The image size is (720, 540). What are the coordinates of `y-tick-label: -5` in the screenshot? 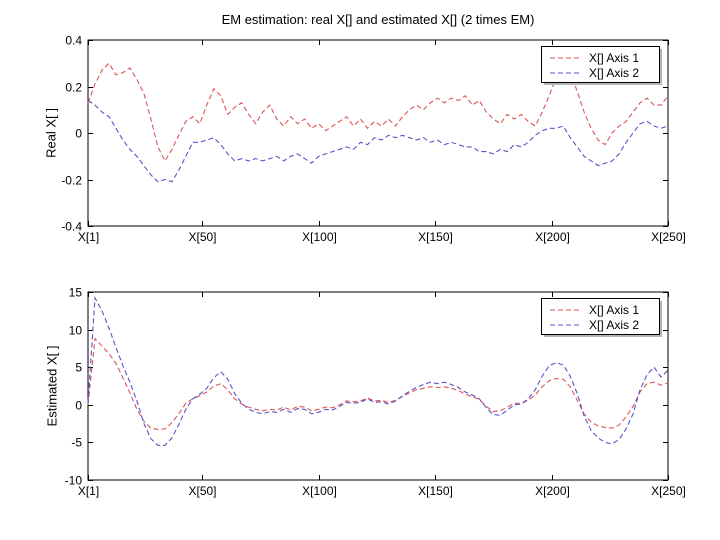 It's located at (76, 443).